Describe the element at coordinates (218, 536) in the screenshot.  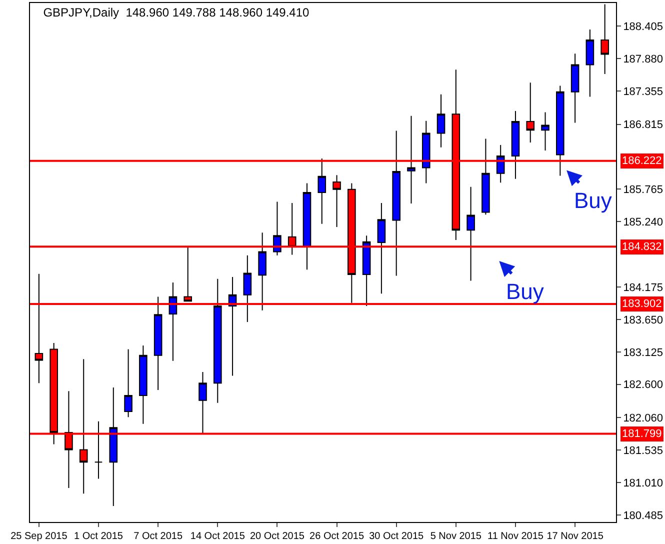
I see `x-tick-label: 14 Oct 2015` at that location.